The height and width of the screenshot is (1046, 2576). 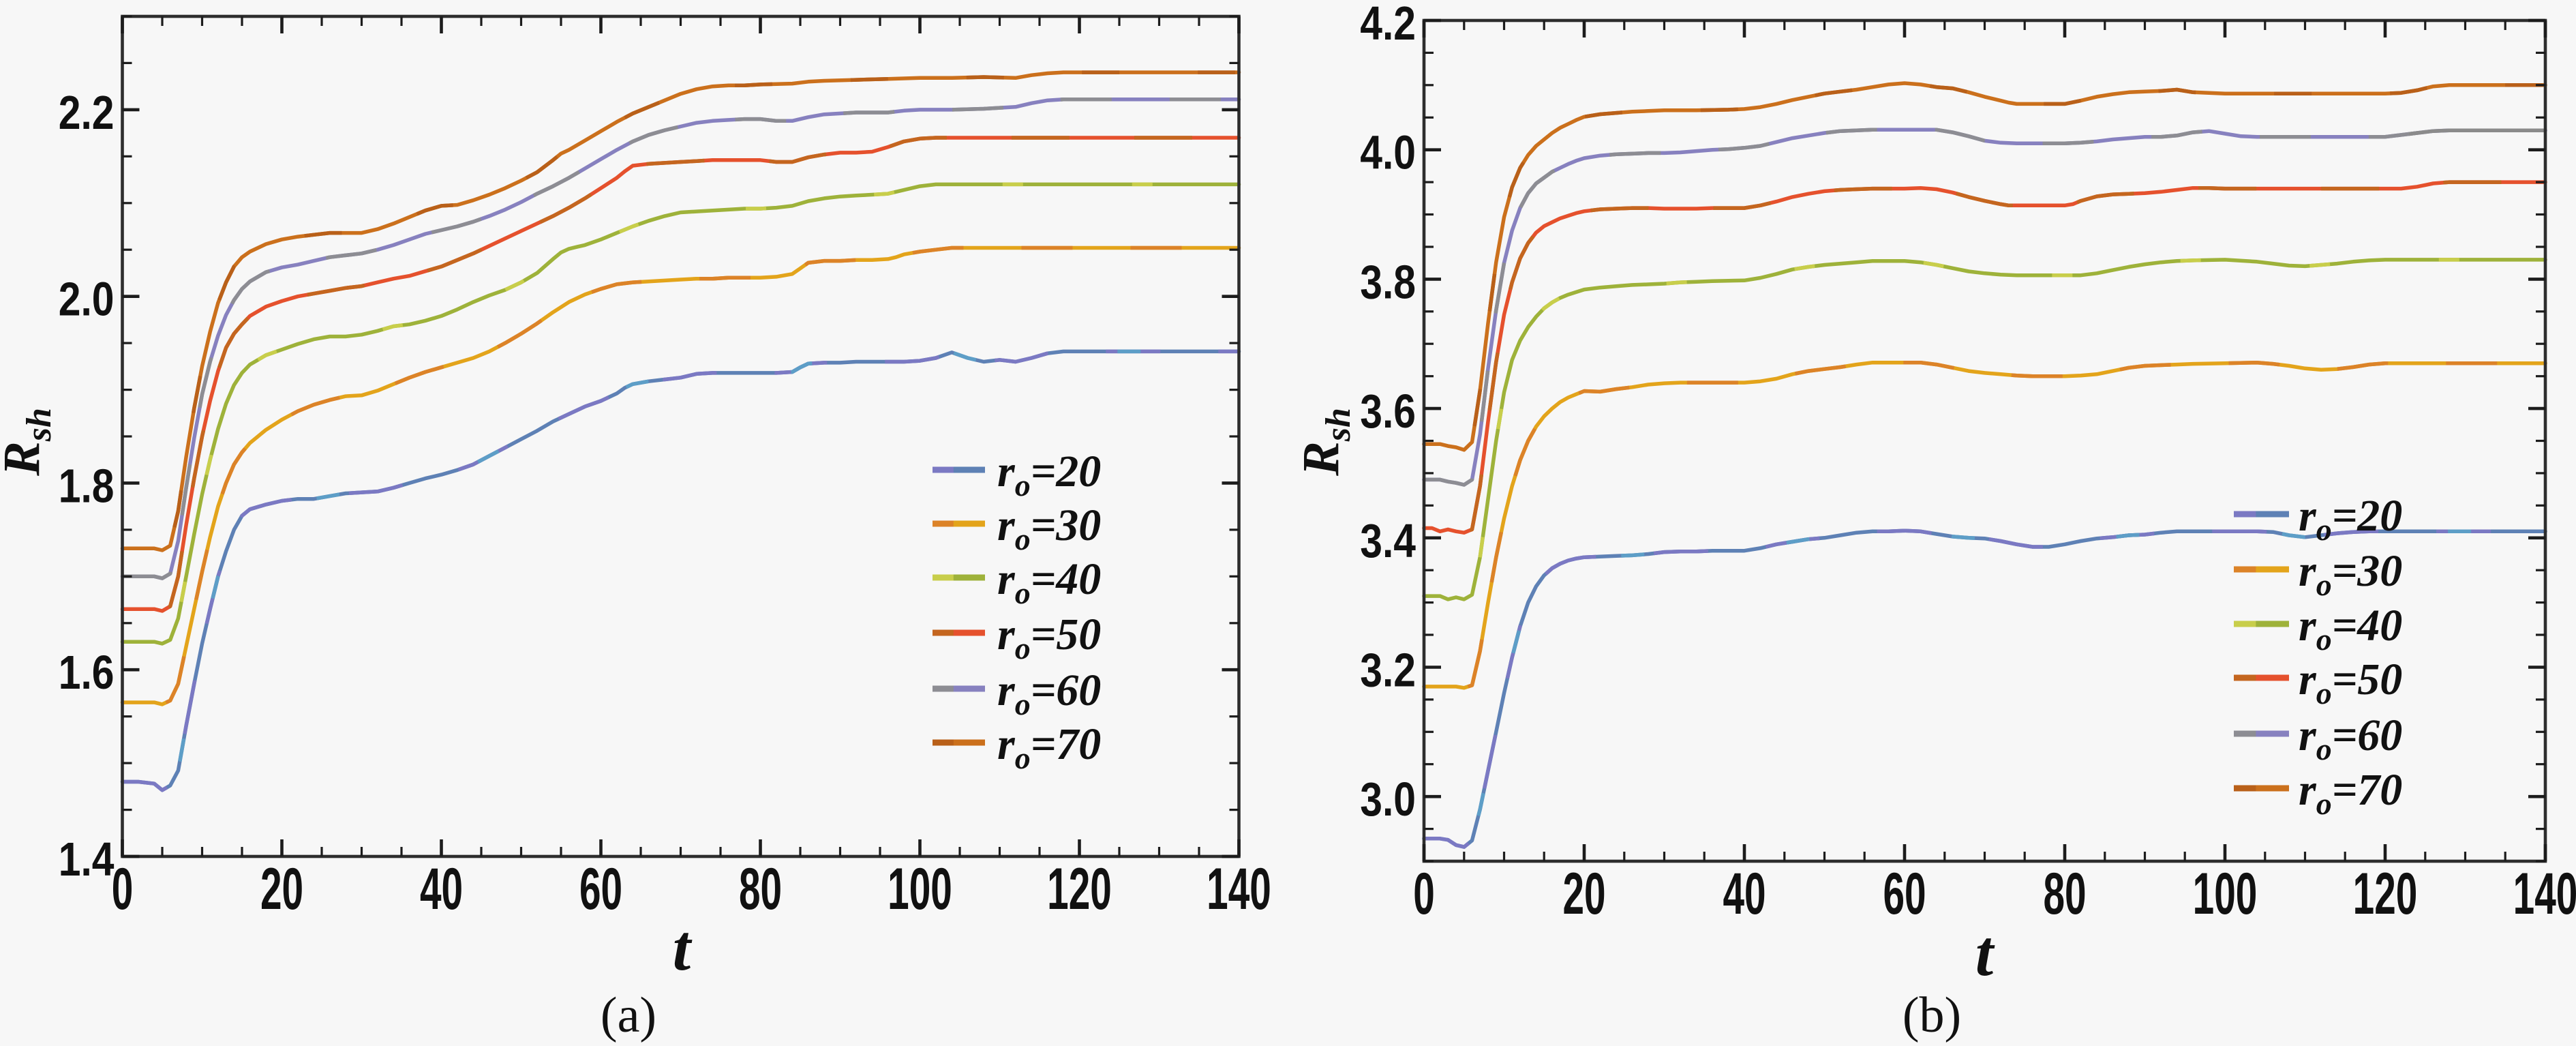 What do you see at coordinates (1388, 282) in the screenshot?
I see `svg-text: 3.8` at bounding box center [1388, 282].